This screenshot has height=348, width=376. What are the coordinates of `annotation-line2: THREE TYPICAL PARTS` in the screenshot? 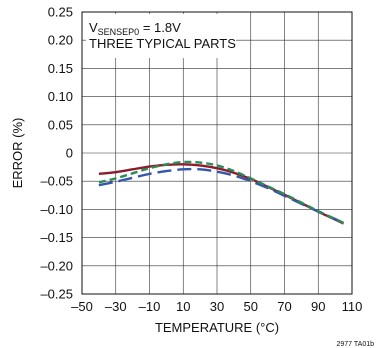 It's located at (162, 43).